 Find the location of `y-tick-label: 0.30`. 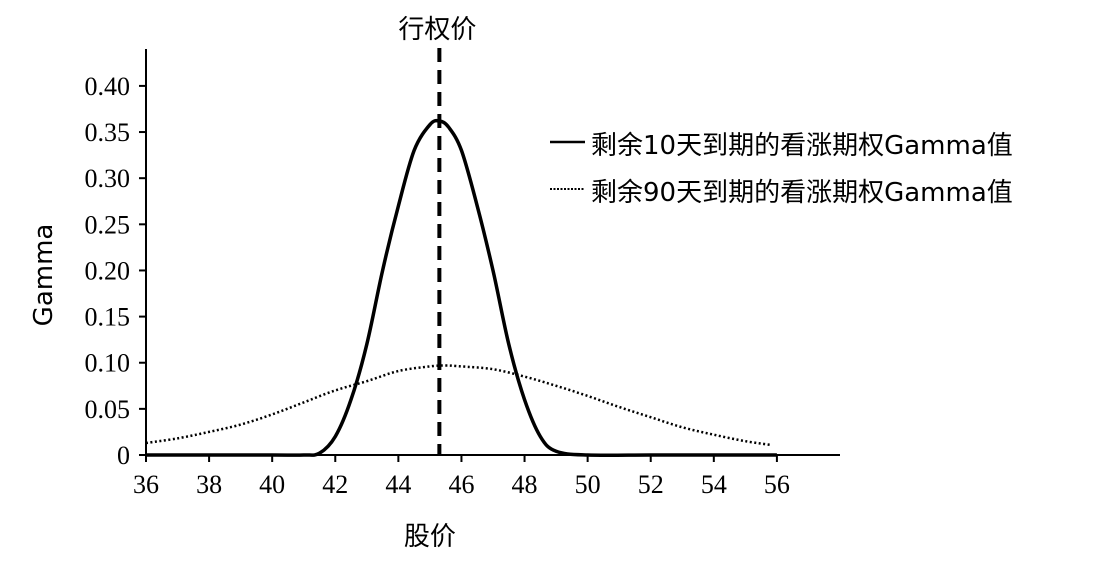

y-tick-label: 0.30 is located at coordinates (108, 178).